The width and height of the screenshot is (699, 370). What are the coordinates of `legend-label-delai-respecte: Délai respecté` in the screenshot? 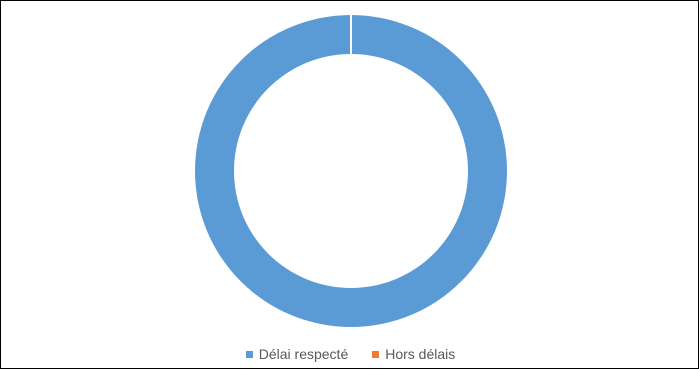 It's located at (303, 354).